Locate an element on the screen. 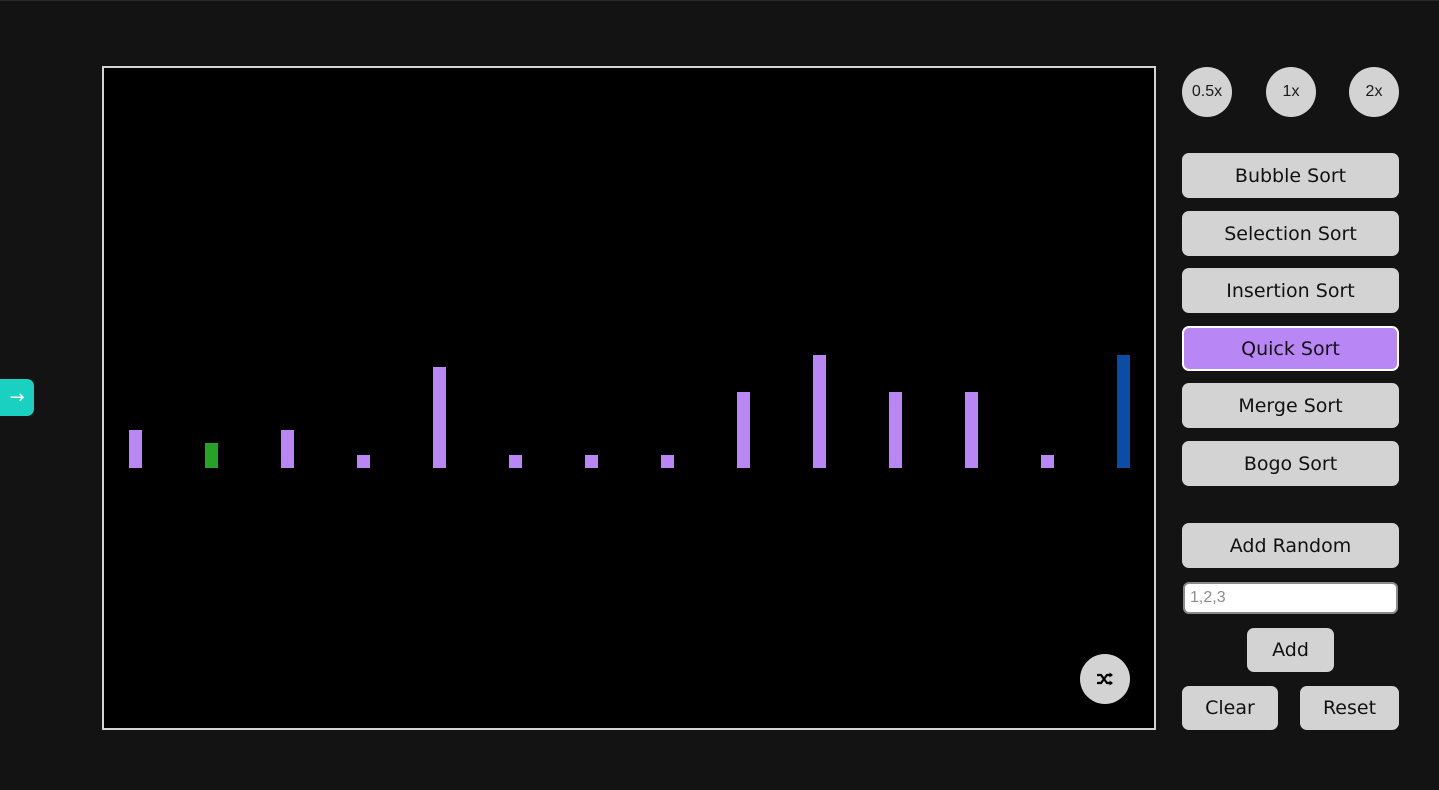 The image size is (1439, 790). bogo-sort-button: Bogo Sort is located at coordinates (1290, 463).